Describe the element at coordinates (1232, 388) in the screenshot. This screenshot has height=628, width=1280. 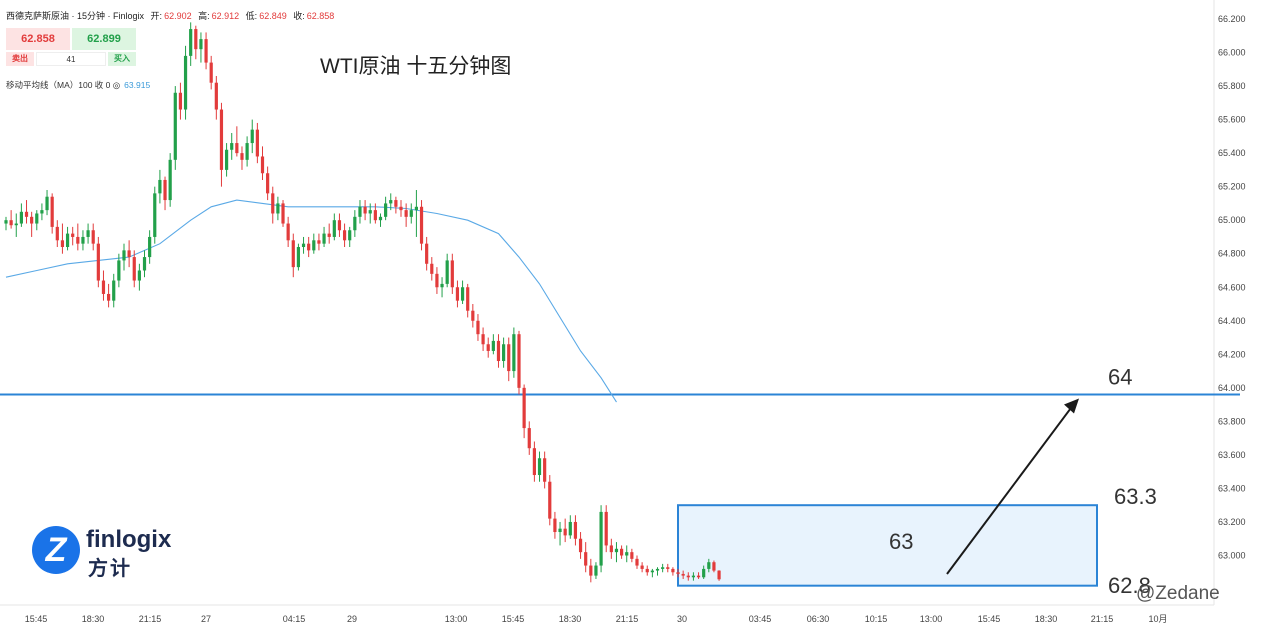
I see `y-tick-label: 64.000` at that location.